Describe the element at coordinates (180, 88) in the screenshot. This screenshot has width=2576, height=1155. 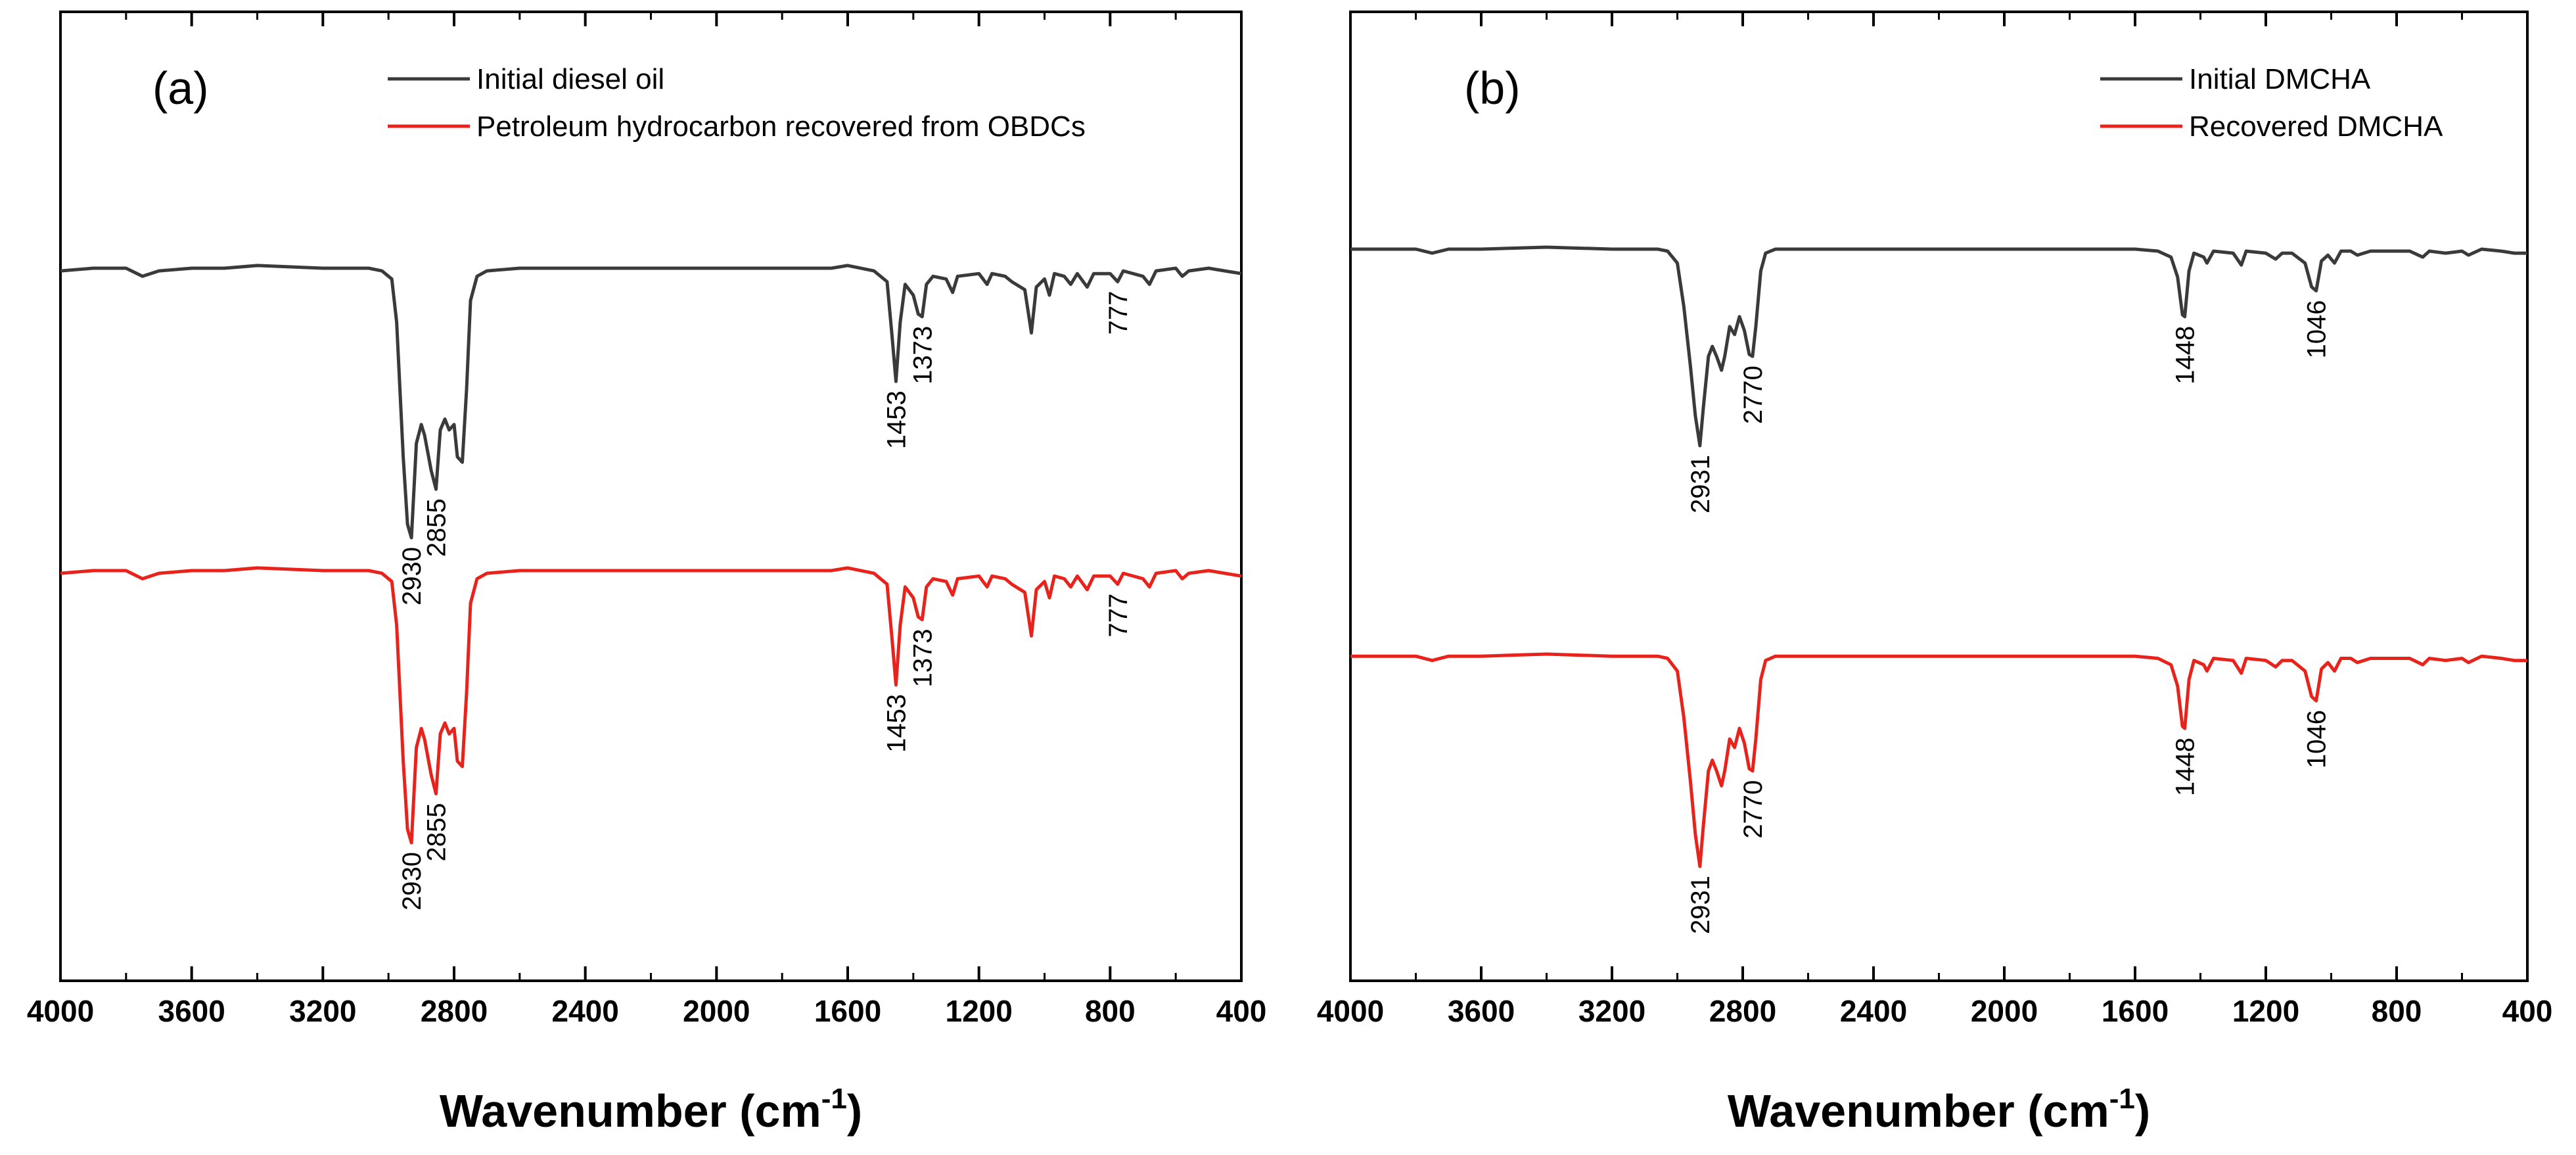
I see `panel-label: (a)` at that location.